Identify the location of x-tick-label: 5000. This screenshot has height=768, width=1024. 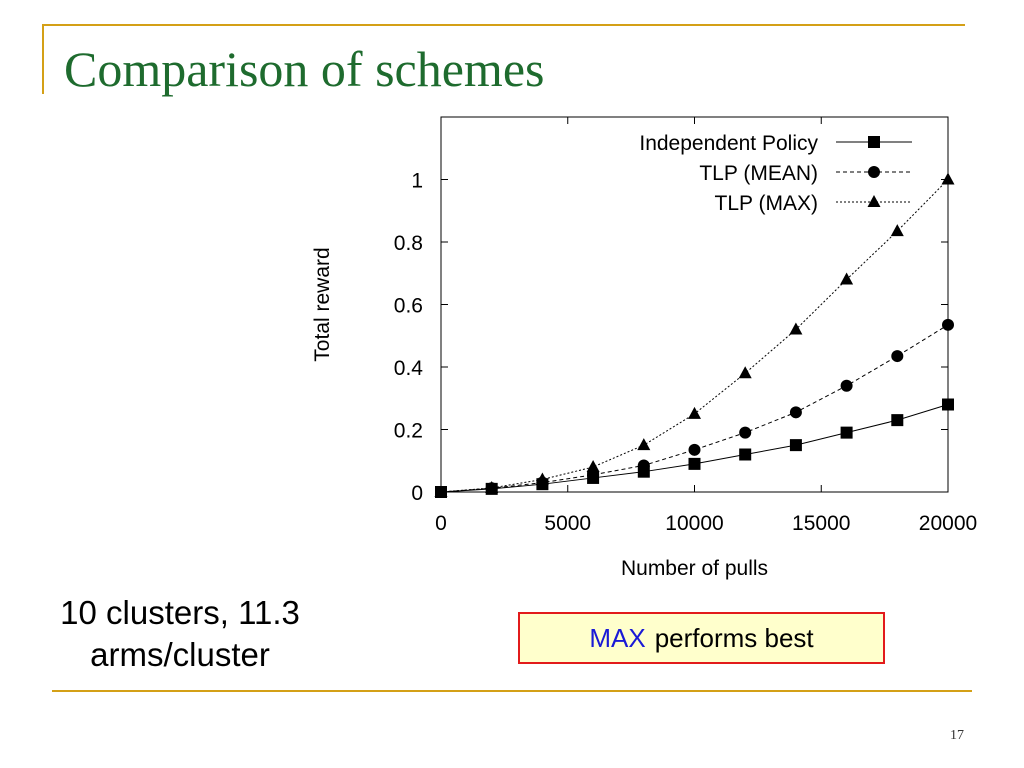
(567, 523).